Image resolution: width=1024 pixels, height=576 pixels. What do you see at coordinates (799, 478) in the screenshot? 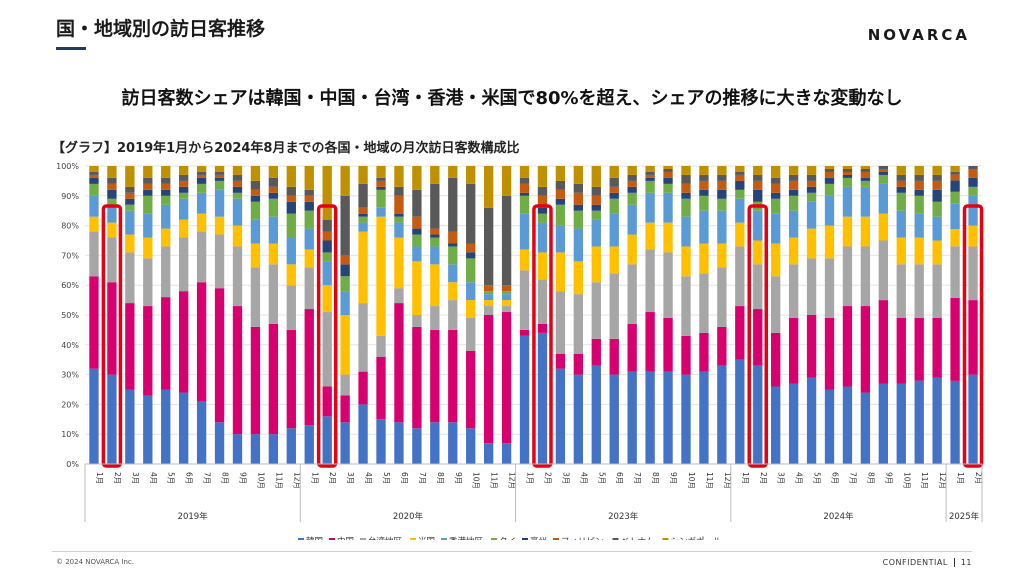
I see `x-tick-label: 4月` at bounding box center [799, 478].